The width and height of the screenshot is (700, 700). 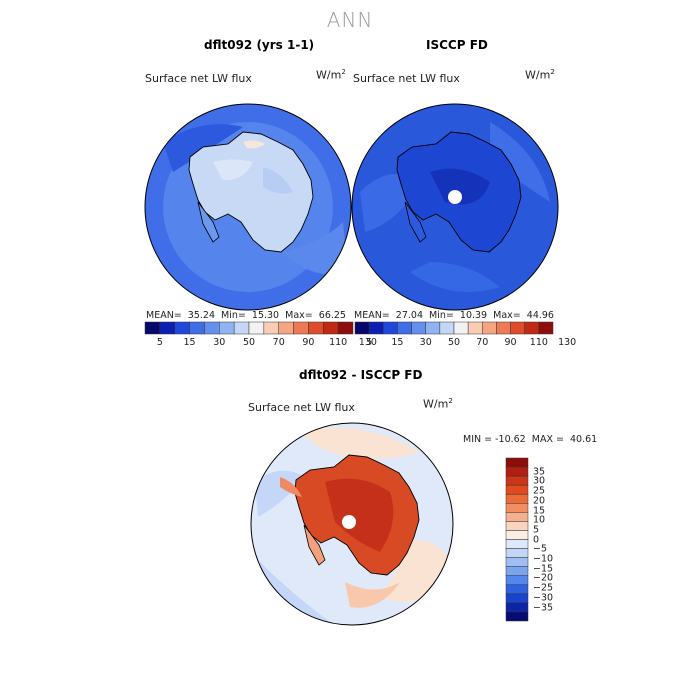 I want to click on map-diff, so click(x=352, y=524).